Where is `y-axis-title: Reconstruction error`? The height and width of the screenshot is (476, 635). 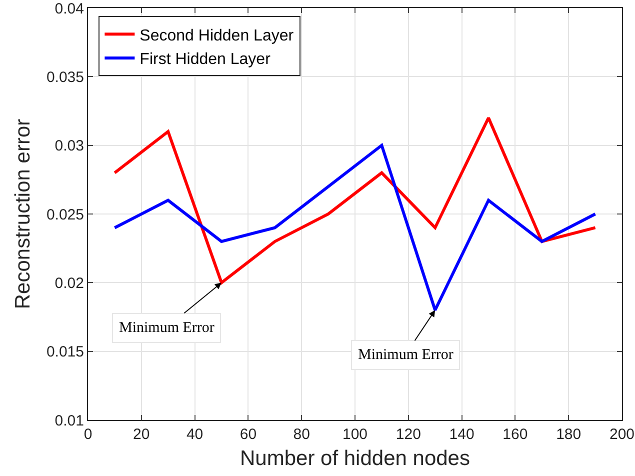
y-axis-title: Reconstruction error is located at coordinates (23, 214).